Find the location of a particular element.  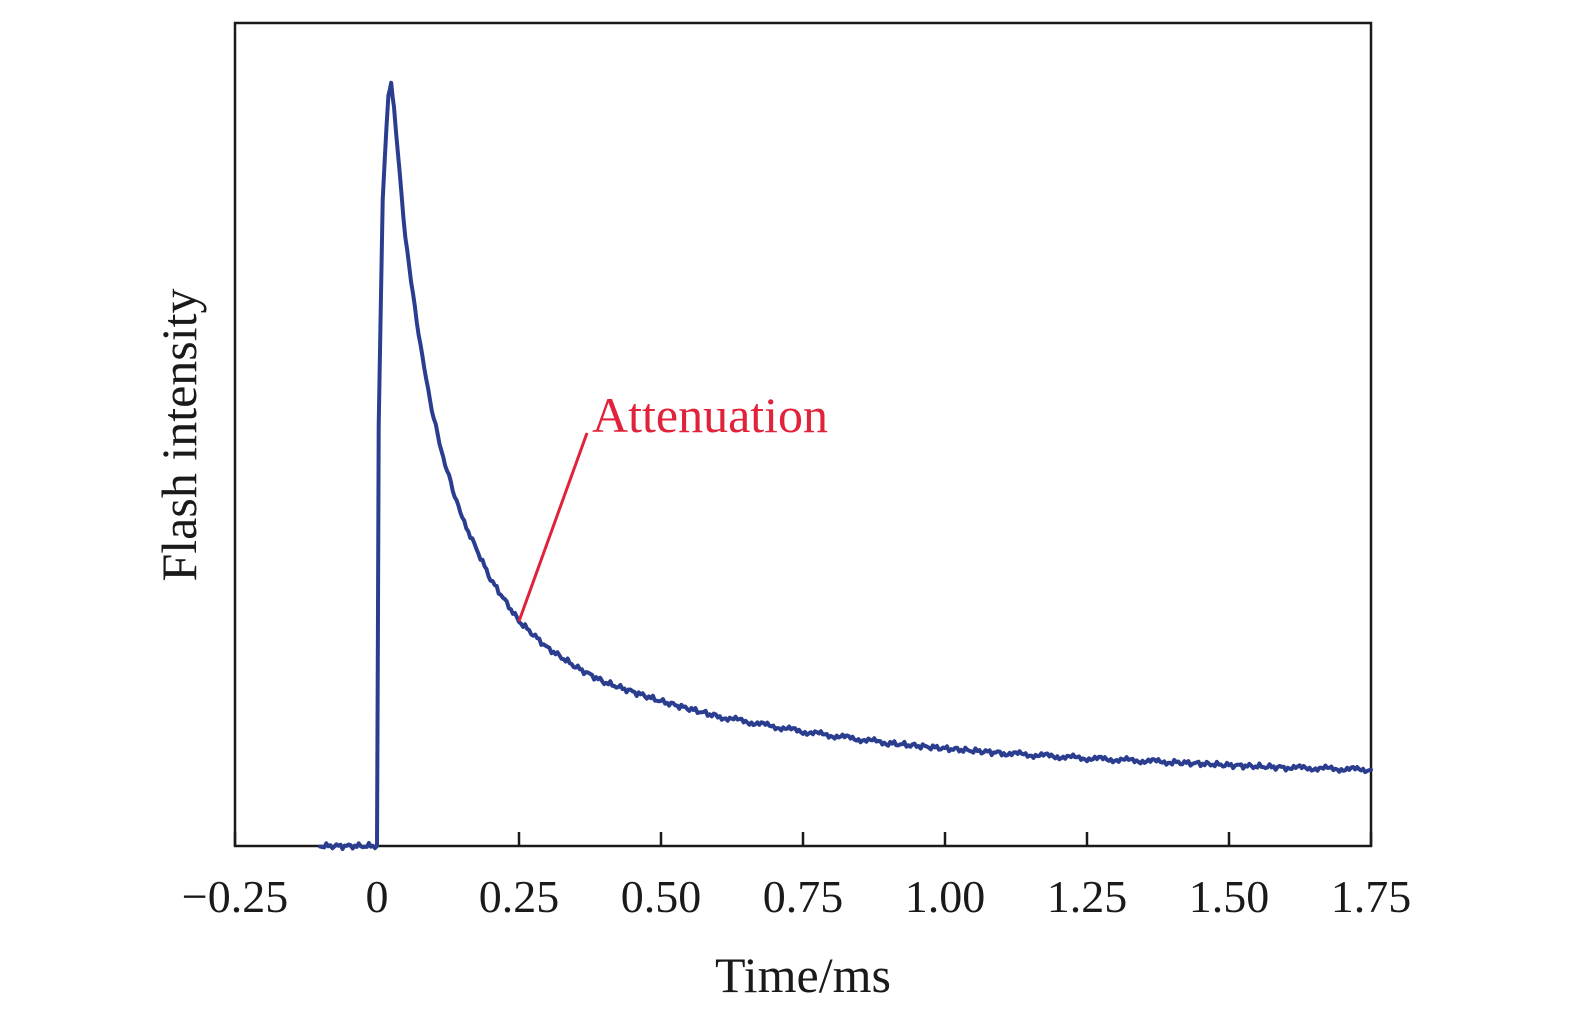

x-tick-label-6: 1.25 is located at coordinates (1087, 896).